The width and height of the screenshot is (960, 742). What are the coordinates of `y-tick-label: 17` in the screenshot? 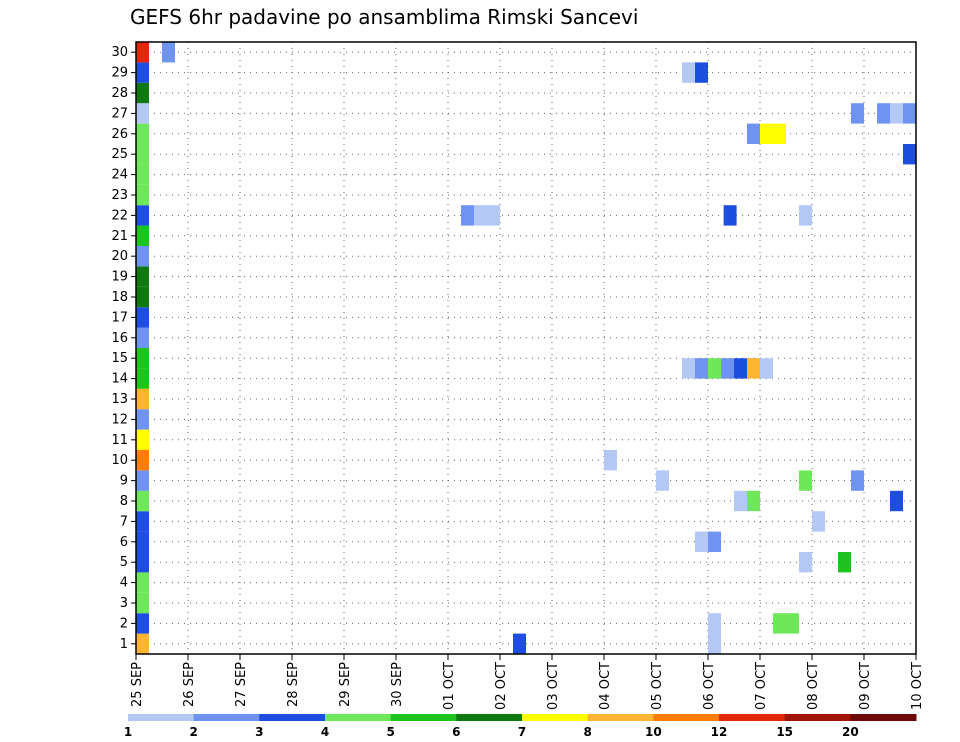 It's located at (119, 317).